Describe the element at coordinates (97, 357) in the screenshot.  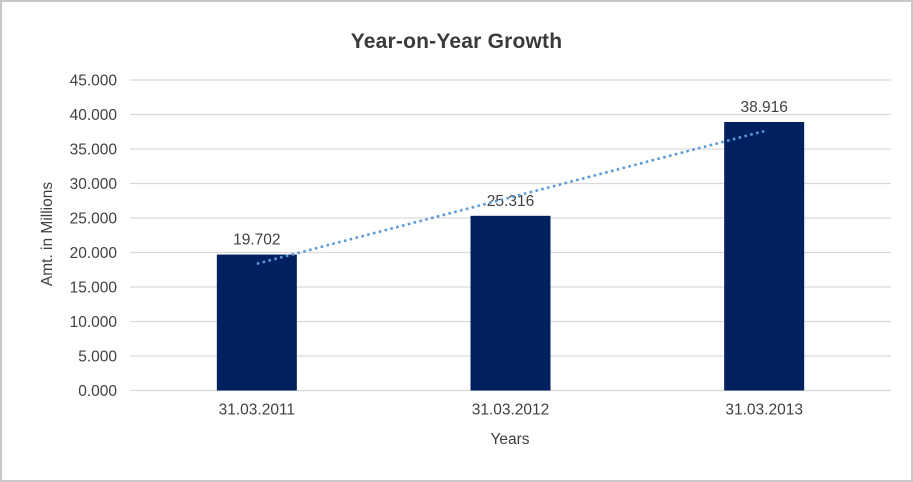
I see `y-tick-label: 5.000` at that location.